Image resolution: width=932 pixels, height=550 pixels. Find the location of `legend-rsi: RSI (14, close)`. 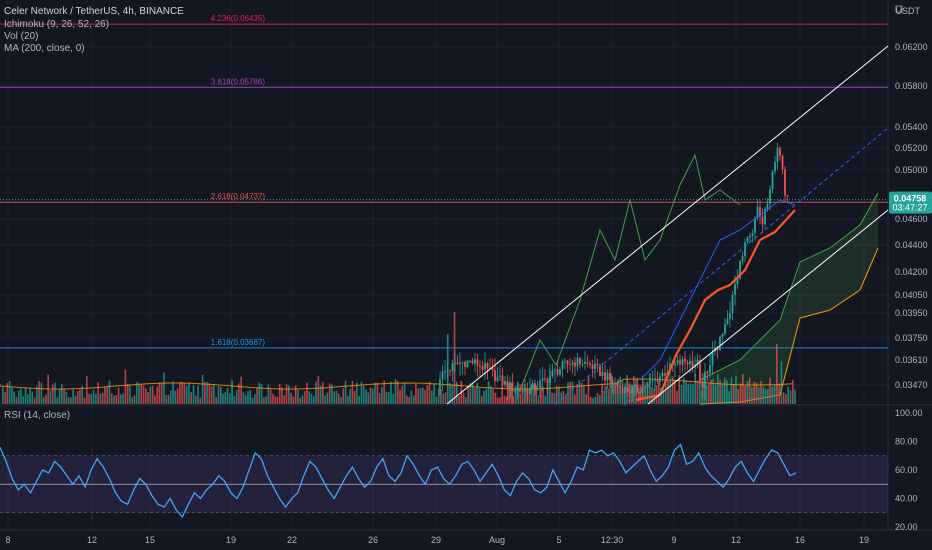

legend-rsi: RSI (14, close) is located at coordinates (37, 415).